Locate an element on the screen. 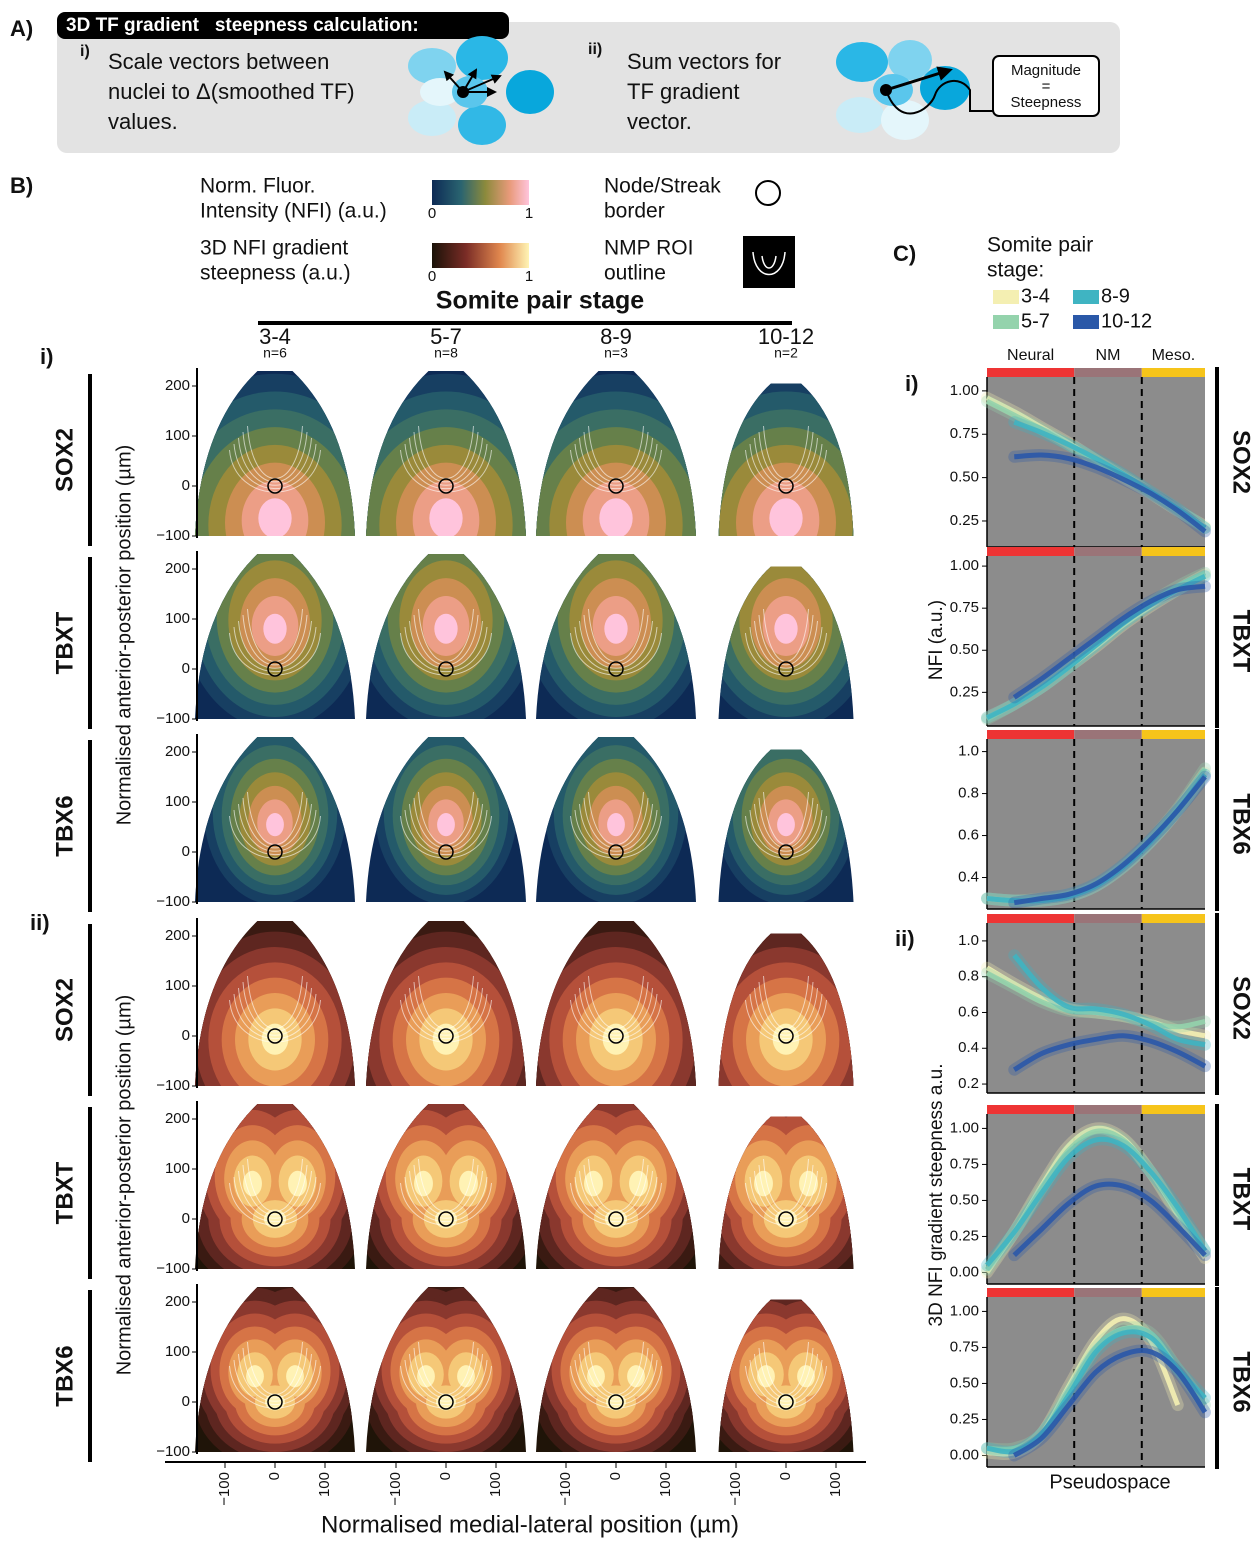 This screenshot has width=1259, height=1546. series-line is located at coordinates (1096, 1201).